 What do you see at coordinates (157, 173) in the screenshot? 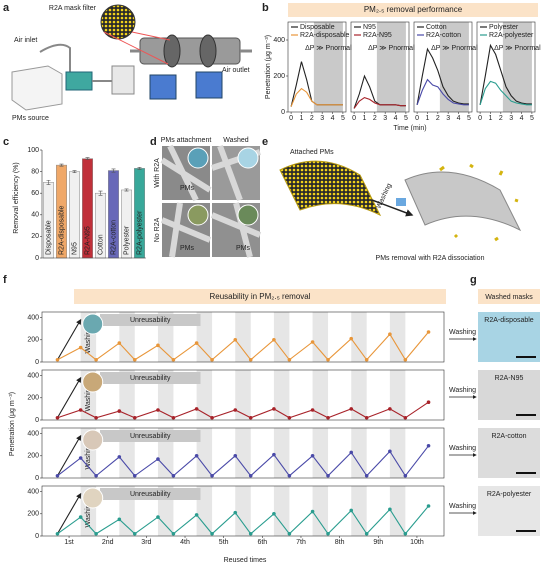
I see `row-label: With R2A` at bounding box center [157, 173].